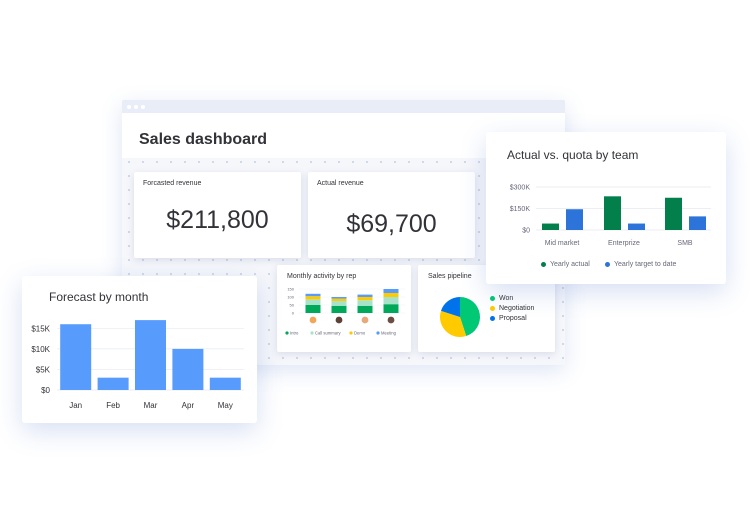 The image size is (750, 515). I want to click on card-title: Forecast by month, so click(99, 297).